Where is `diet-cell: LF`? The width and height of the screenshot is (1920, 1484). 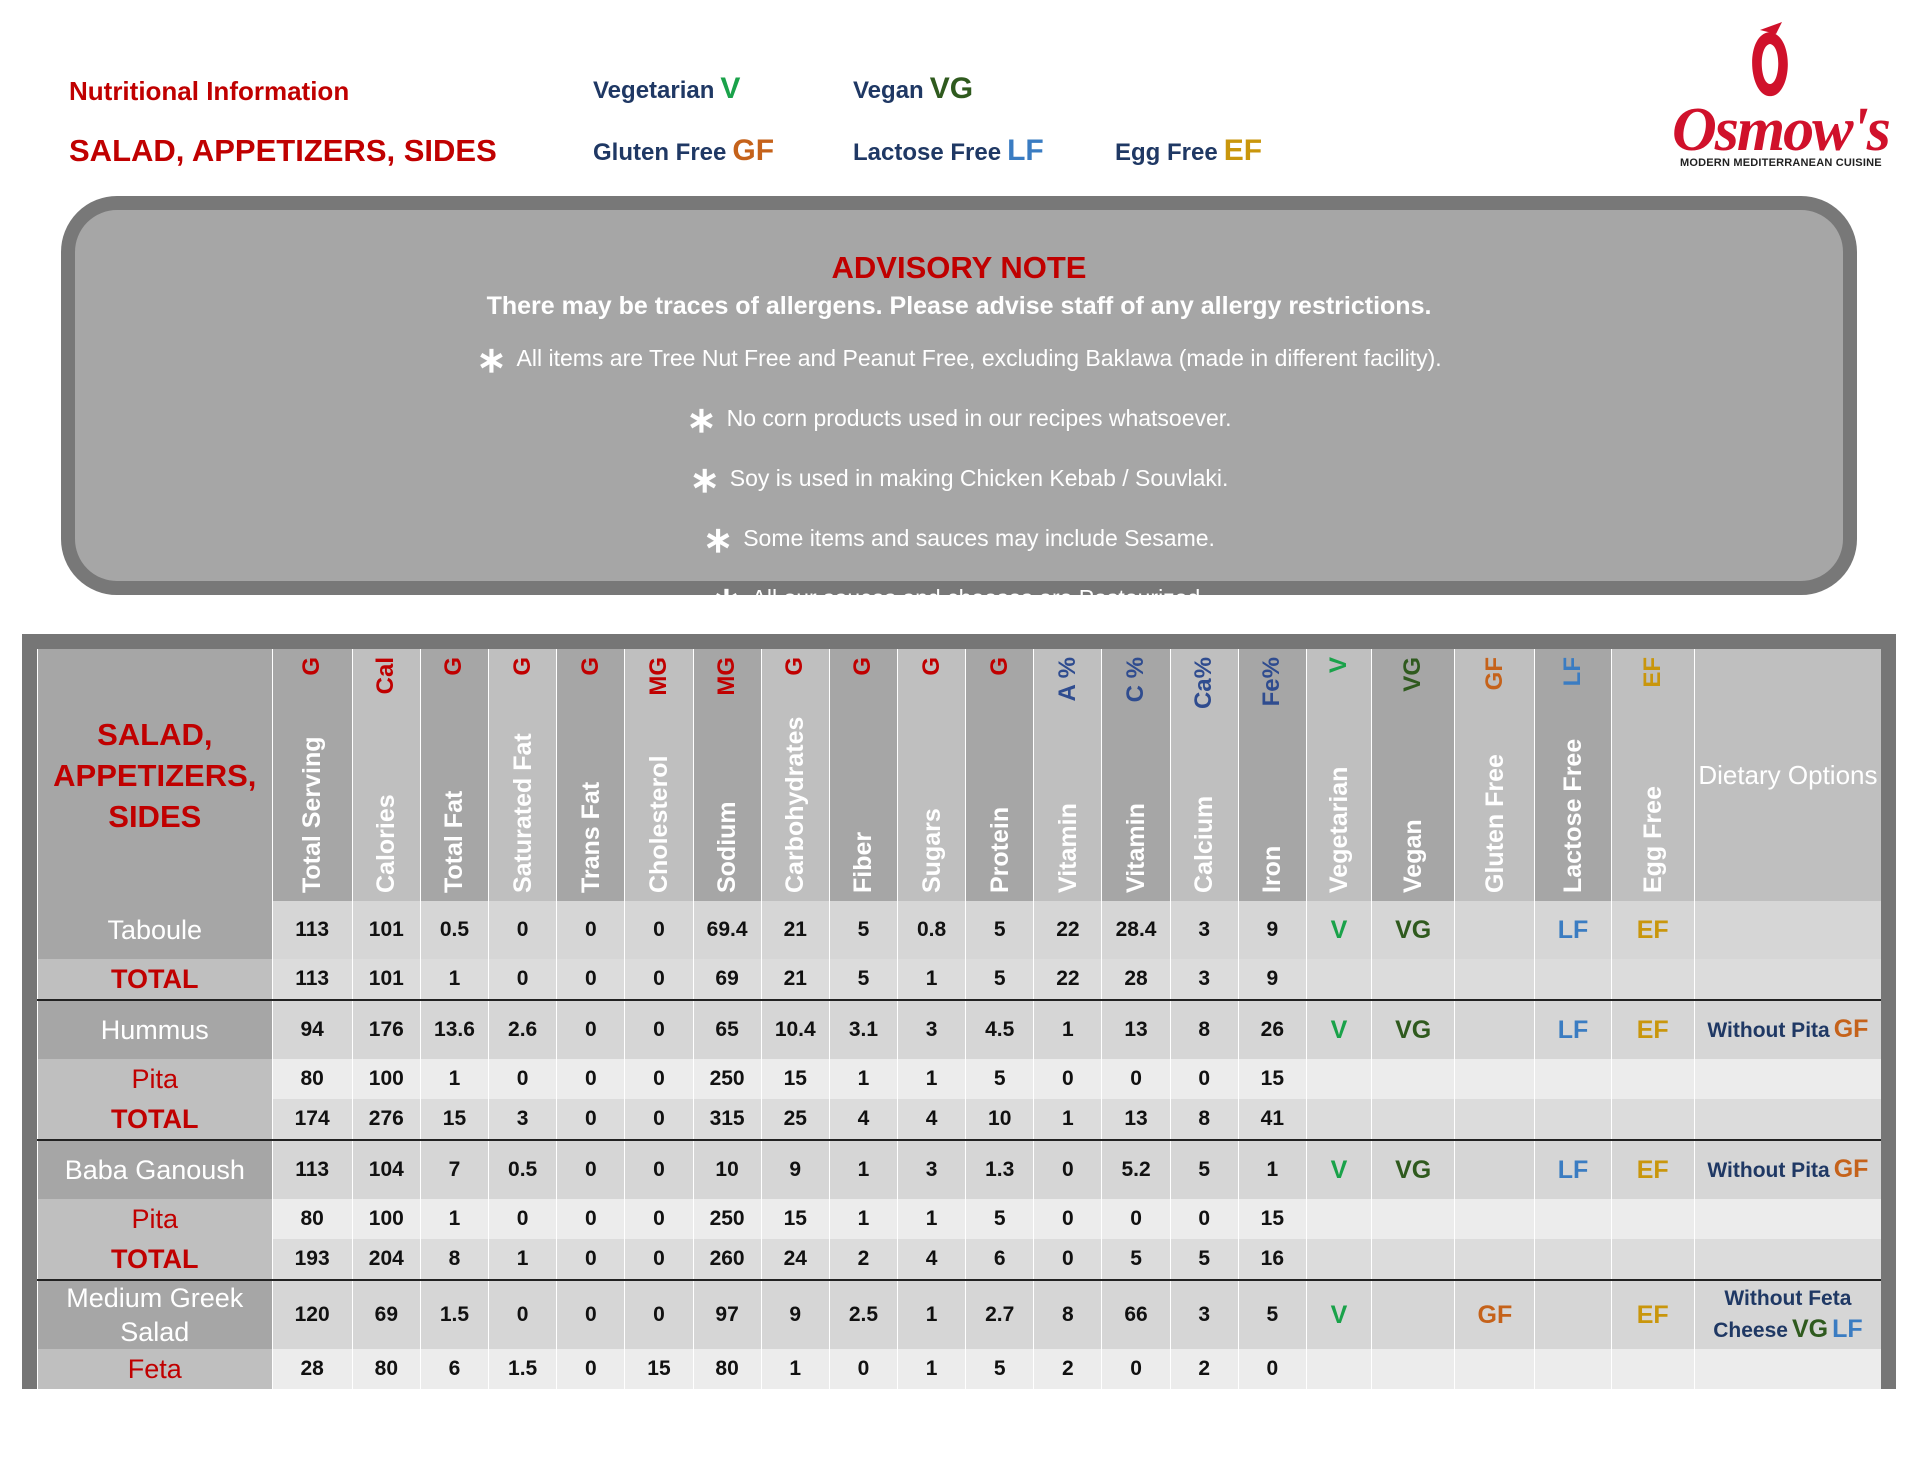 diet-cell: LF is located at coordinates (1573, 930).